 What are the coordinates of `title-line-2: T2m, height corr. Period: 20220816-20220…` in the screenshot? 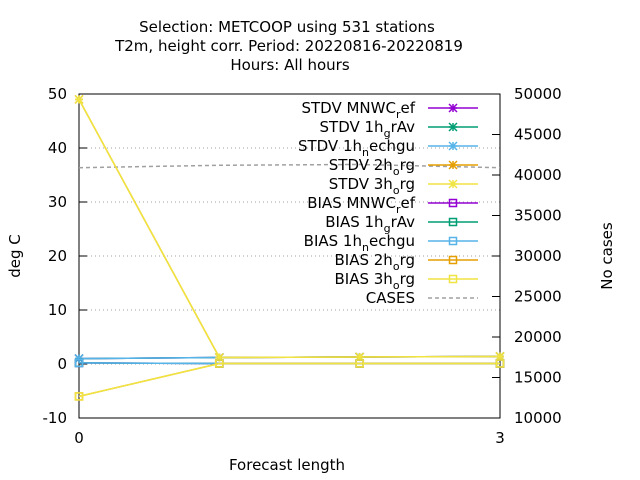 It's located at (288, 46).